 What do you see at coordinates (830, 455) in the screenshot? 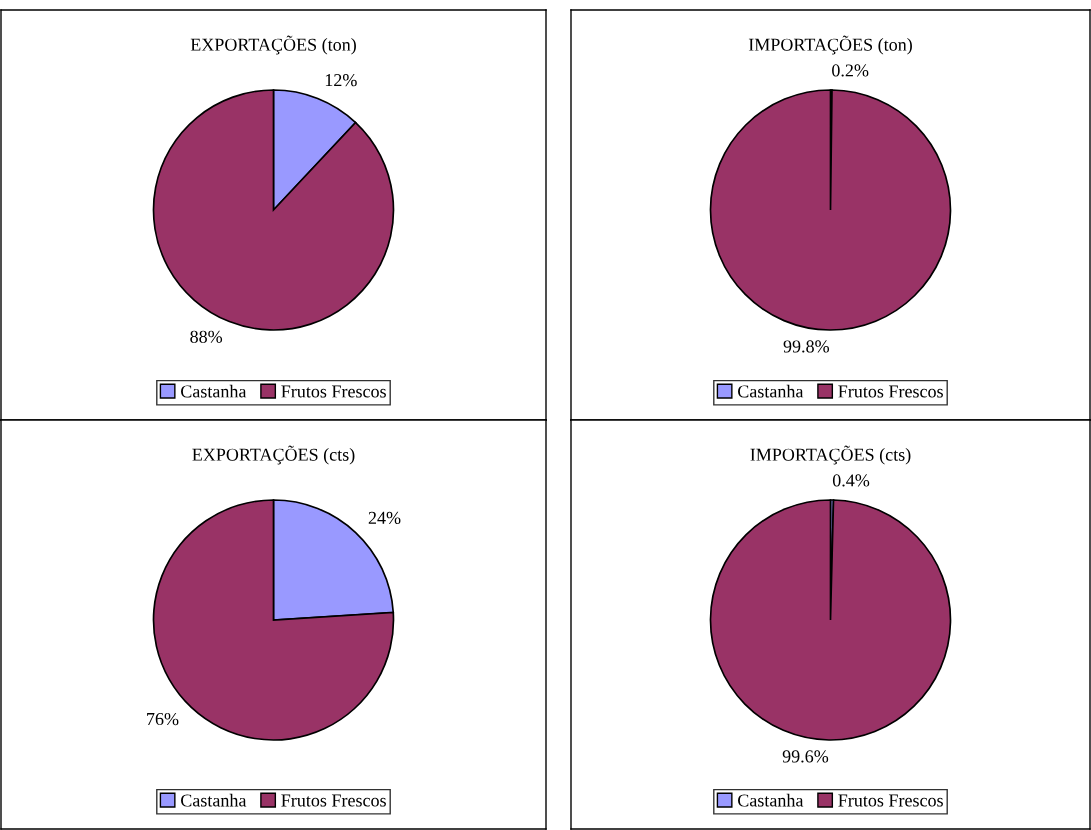
I see `chart-title: IMPORTAÇÕES (cts)` at bounding box center [830, 455].